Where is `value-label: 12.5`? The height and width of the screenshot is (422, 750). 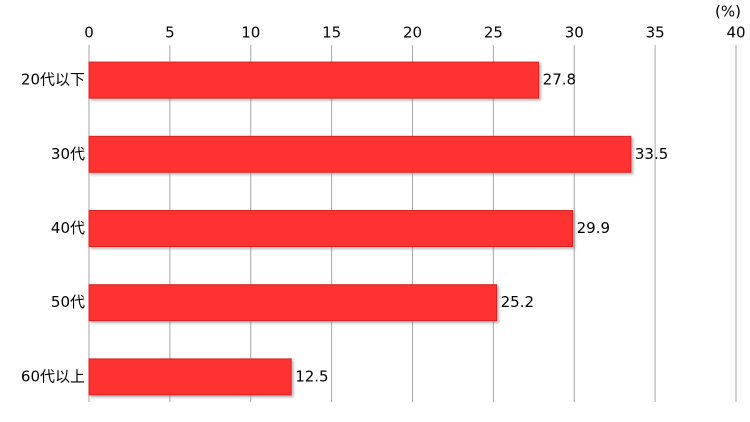 value-label: 12.5 is located at coordinates (311, 376).